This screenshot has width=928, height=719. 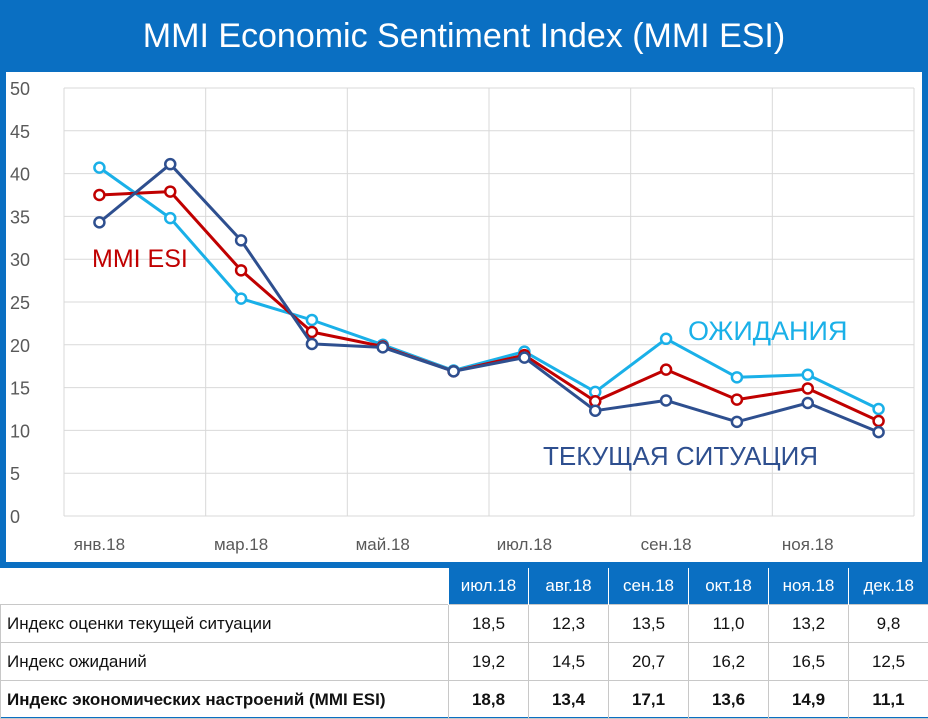 I want to click on table-cell: 16,5, so click(x=809, y=662).